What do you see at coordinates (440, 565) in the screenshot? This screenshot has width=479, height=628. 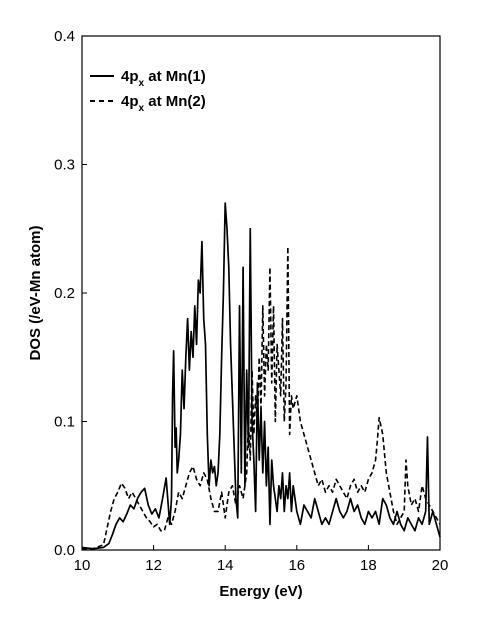 I see `x-tick-label: 20` at bounding box center [440, 565].